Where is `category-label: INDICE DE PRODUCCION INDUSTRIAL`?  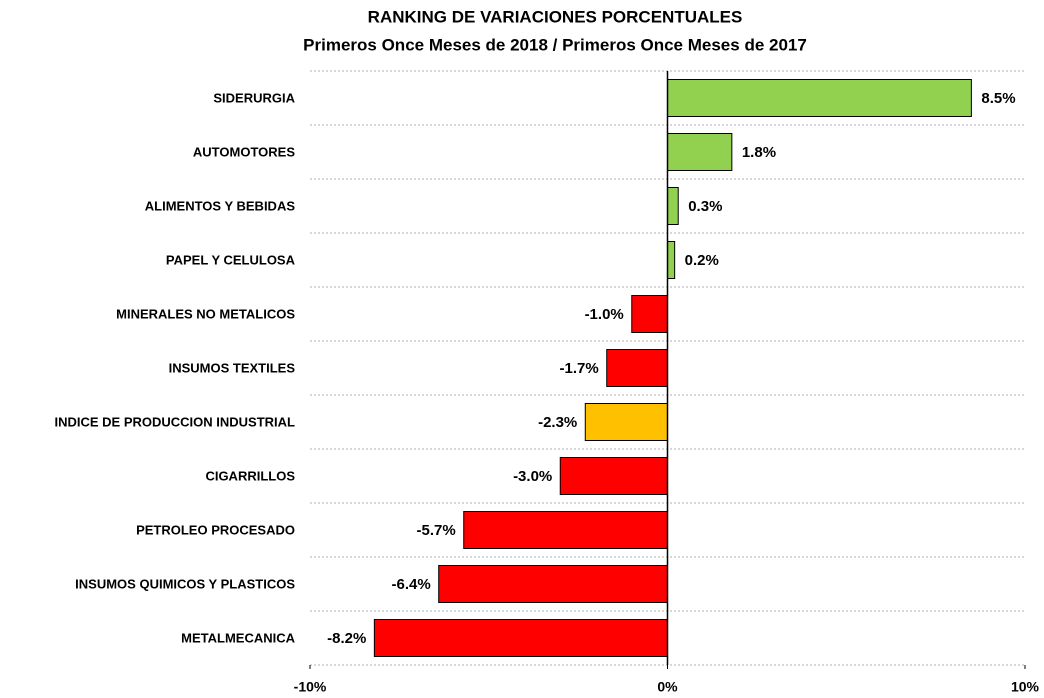 category-label: INDICE DE PRODUCCION INDUSTRIAL is located at coordinates (174, 421).